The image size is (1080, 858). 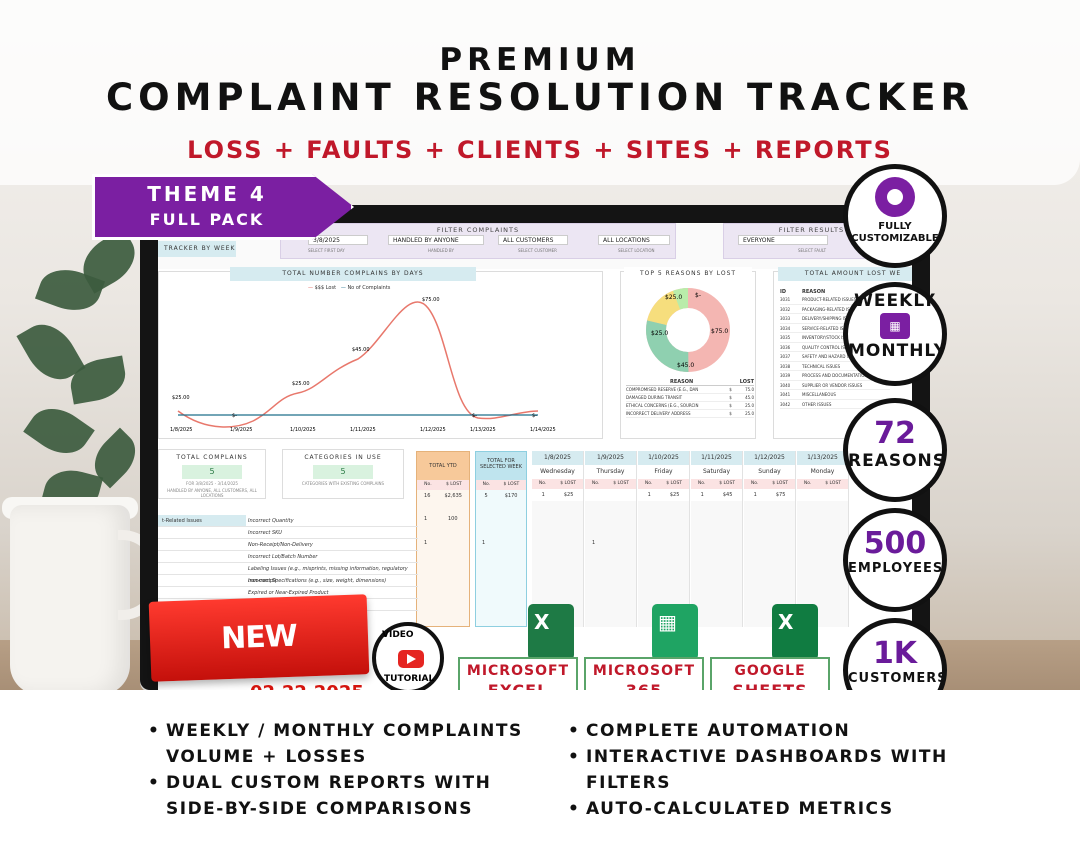 I want to click on results-select: EVERYONE, so click(x=783, y=240).